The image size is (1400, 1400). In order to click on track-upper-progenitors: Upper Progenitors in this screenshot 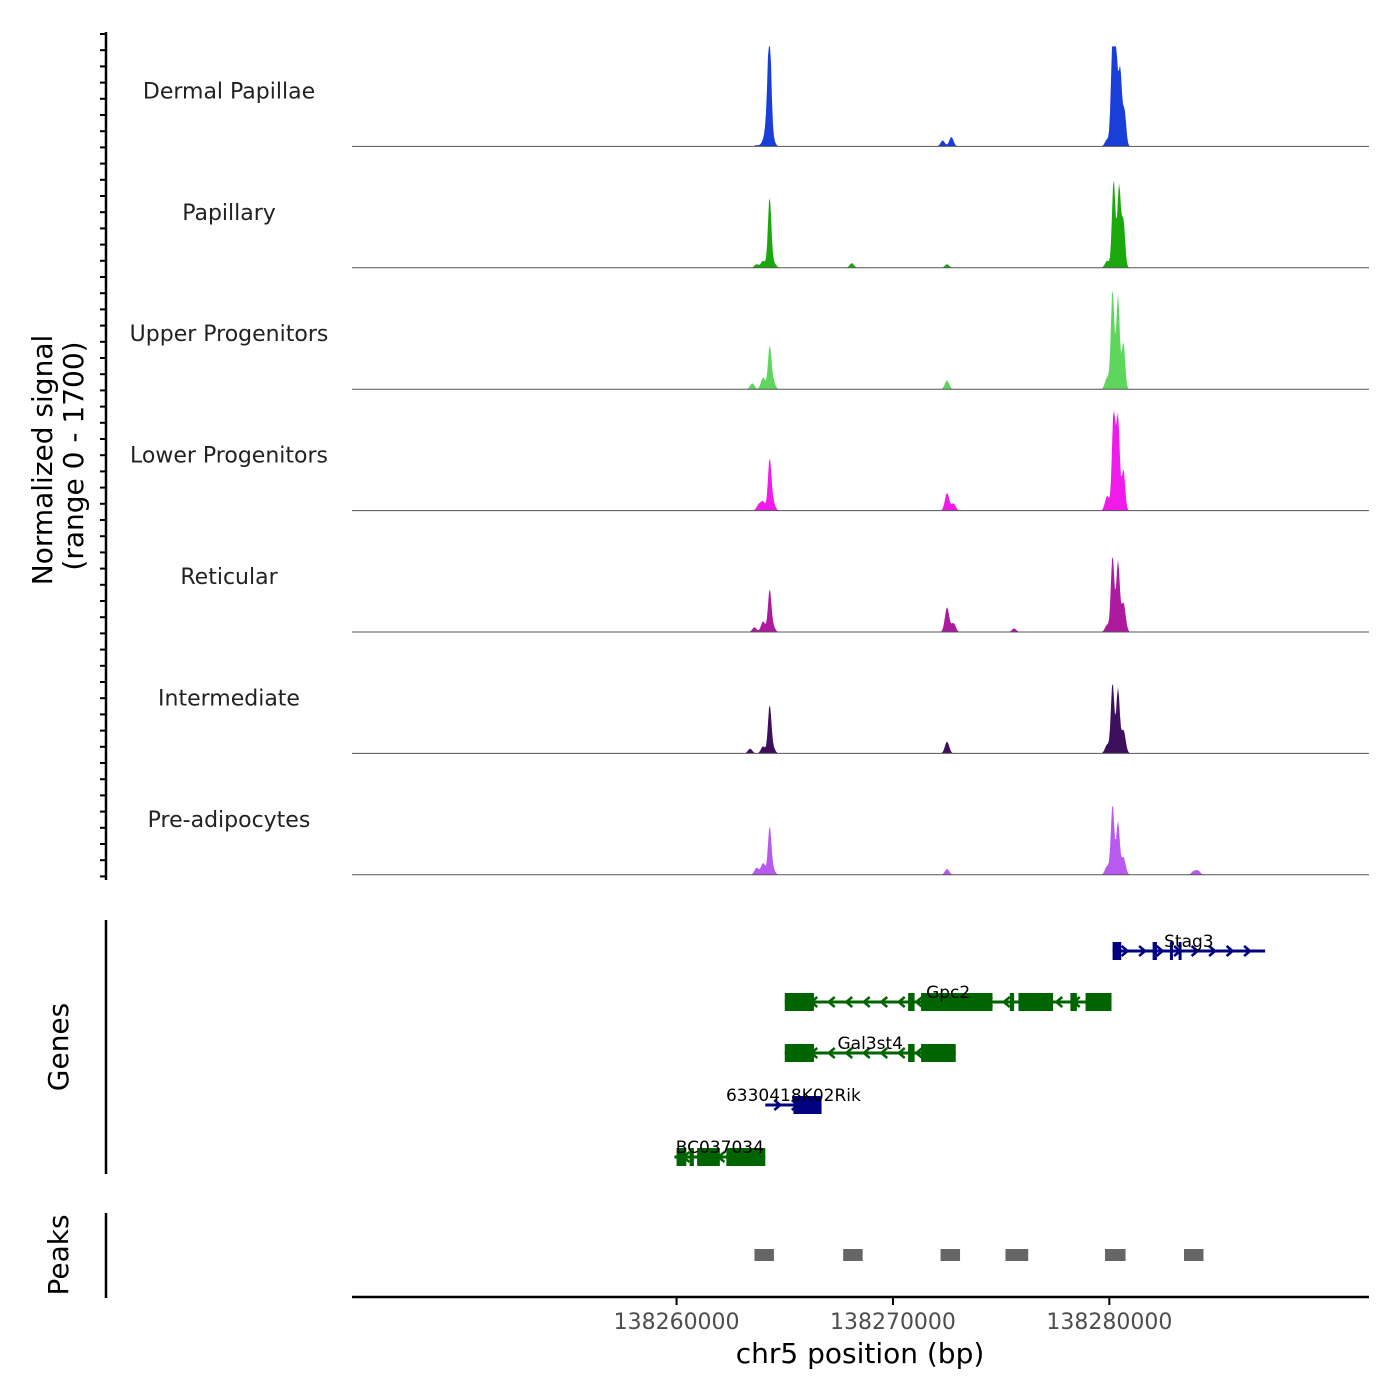, I will do `click(749, 340)`.